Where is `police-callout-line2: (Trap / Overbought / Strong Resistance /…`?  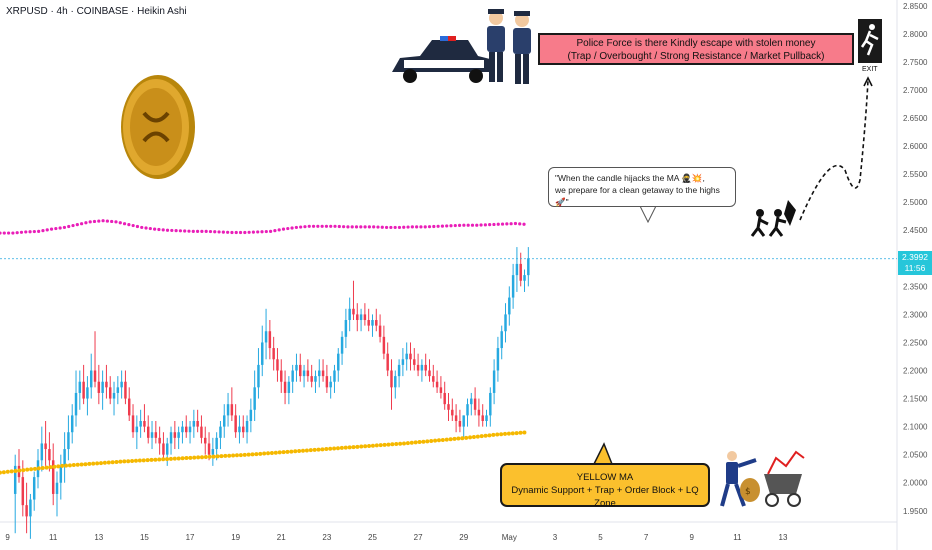 police-callout-line2: (Trap / Overbought / Strong Resistance /… is located at coordinates (696, 56).